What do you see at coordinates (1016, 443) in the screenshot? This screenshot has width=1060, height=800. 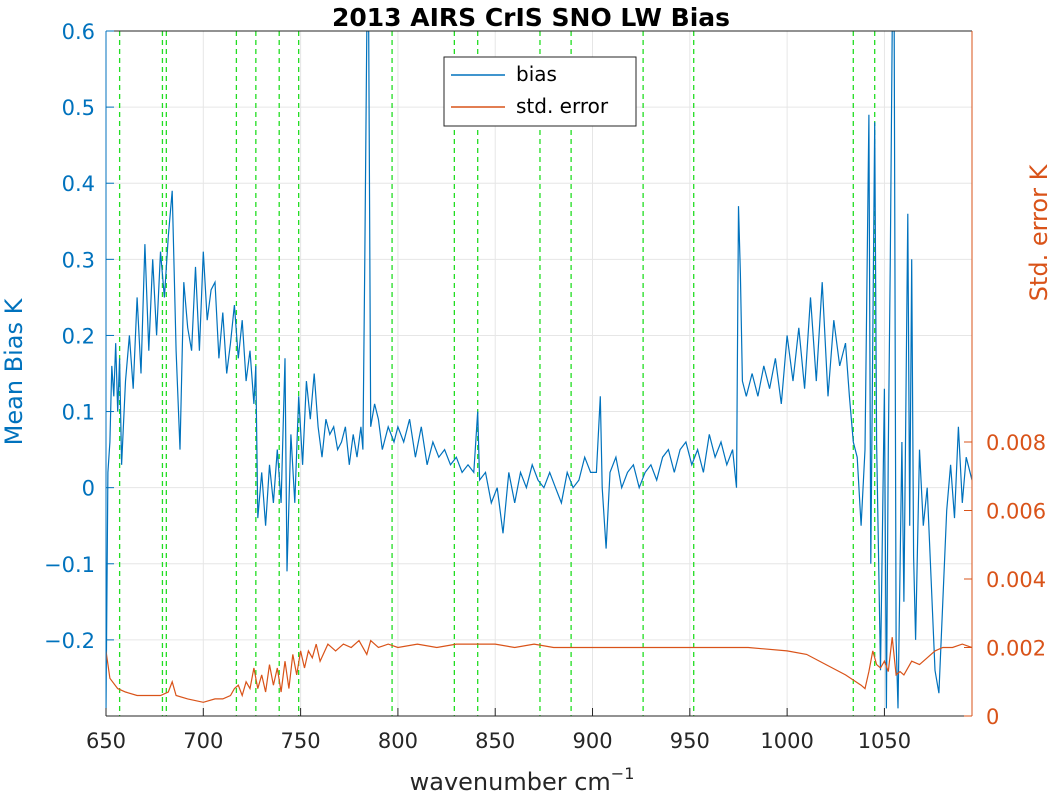 I see `y-right-tick-label: 0.008` at bounding box center [1016, 443].